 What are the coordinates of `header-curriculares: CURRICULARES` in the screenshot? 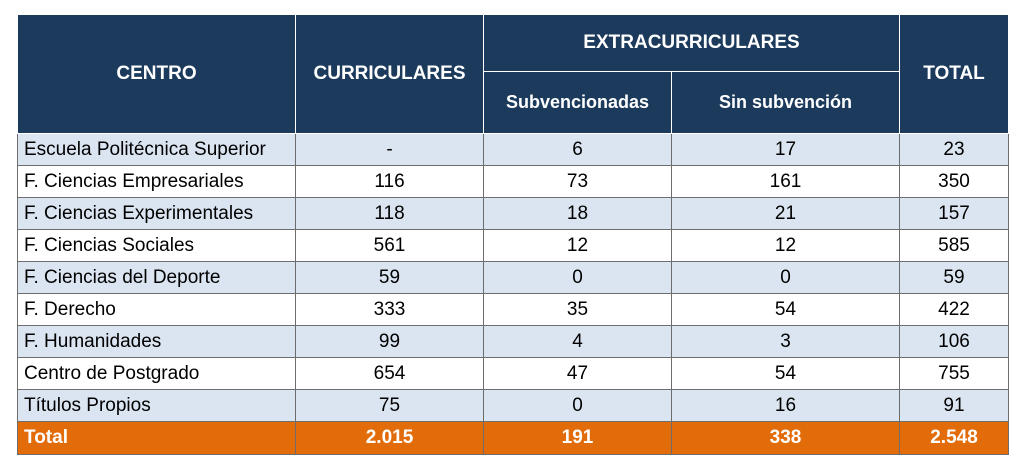 It's located at (389, 74).